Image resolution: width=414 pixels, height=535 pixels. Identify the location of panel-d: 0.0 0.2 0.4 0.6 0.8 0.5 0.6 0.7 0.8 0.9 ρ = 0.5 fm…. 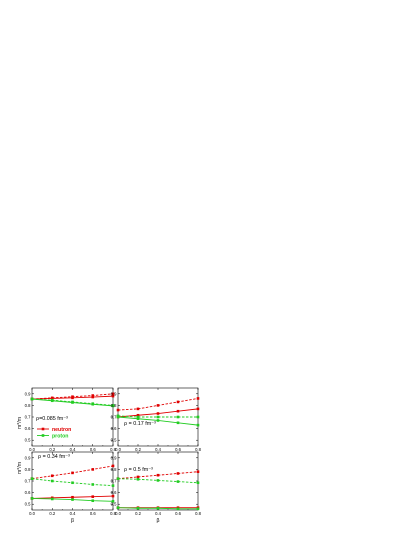
(156, 483).